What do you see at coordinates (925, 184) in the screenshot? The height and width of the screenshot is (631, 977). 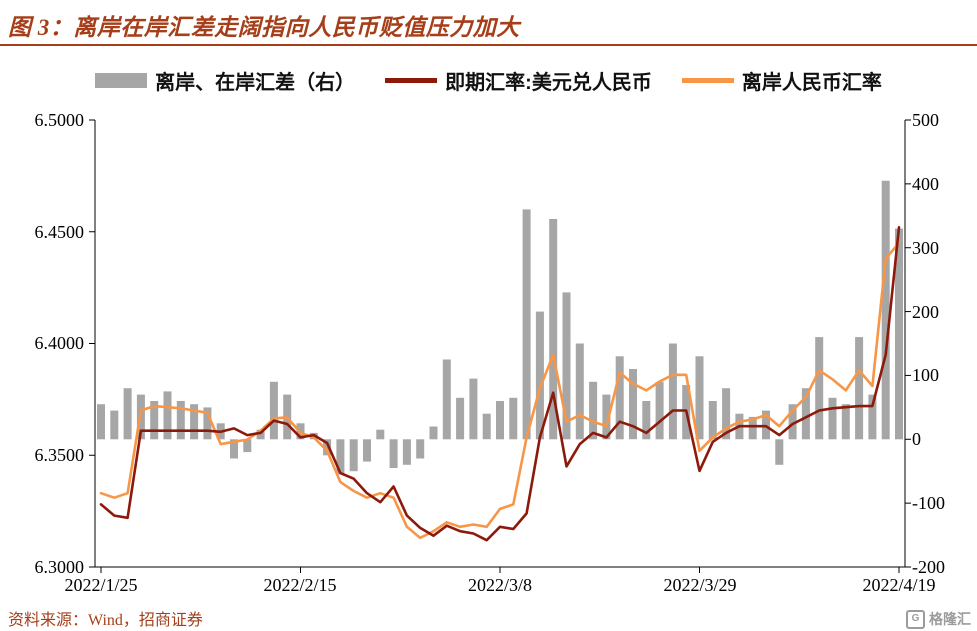 I see `y-right-tick-1: 400` at bounding box center [925, 184].